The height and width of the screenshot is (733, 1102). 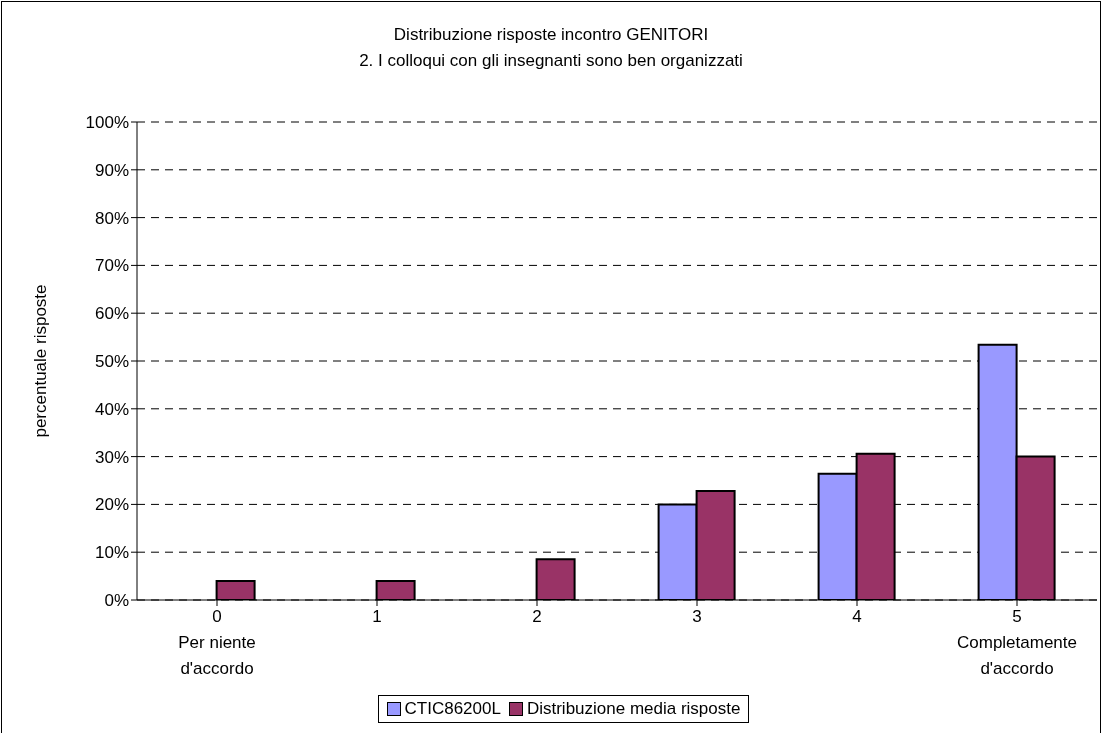 What do you see at coordinates (857, 616) in the screenshot?
I see `x-tick-label: 4` at bounding box center [857, 616].